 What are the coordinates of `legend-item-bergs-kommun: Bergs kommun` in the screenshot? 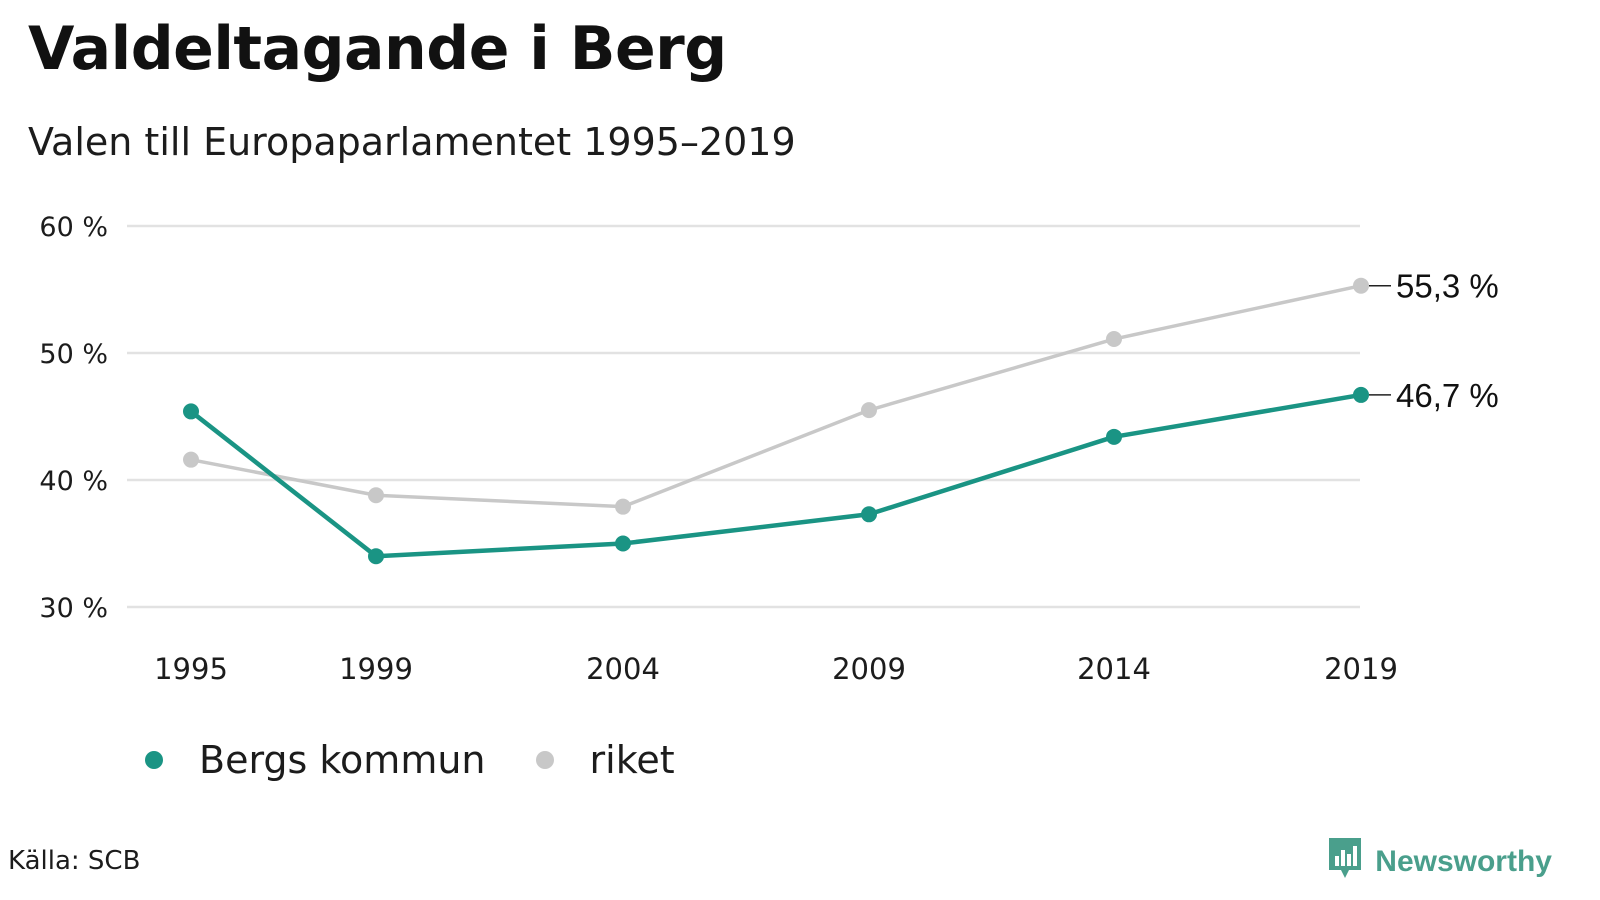 It's located at (315, 760).